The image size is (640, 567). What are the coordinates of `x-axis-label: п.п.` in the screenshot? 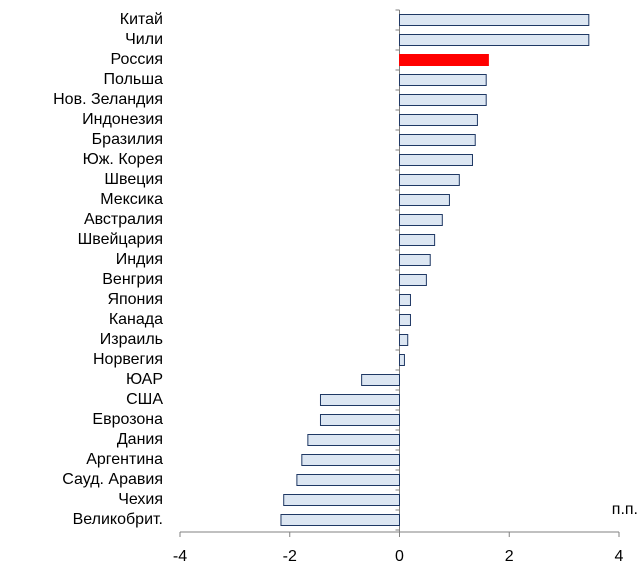 It's located at (625, 509).